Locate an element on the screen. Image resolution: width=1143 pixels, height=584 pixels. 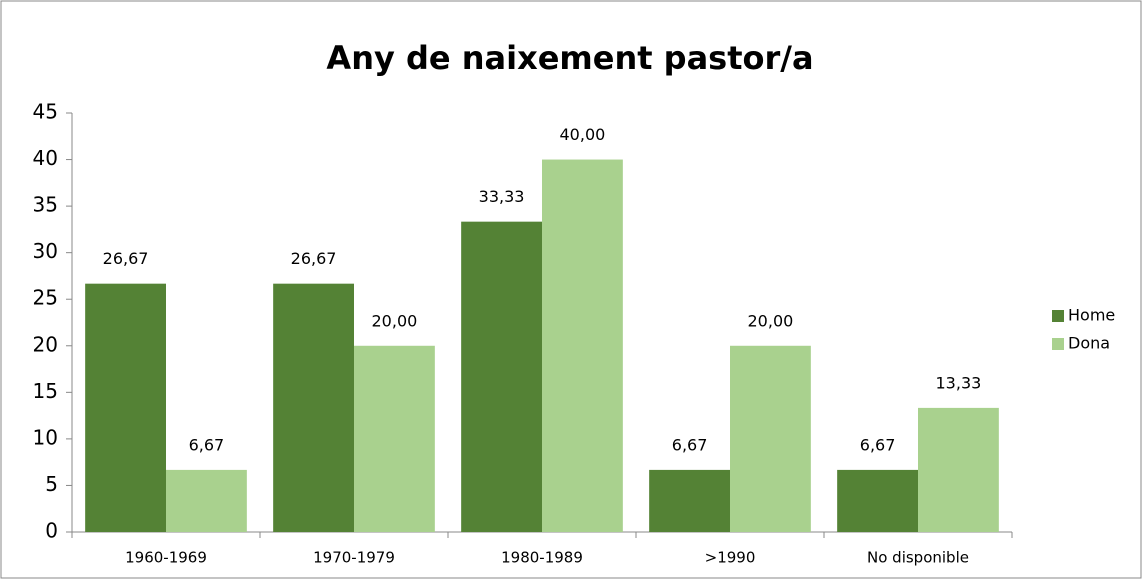
x-tick-label: 1960-1969 is located at coordinates (166, 558).